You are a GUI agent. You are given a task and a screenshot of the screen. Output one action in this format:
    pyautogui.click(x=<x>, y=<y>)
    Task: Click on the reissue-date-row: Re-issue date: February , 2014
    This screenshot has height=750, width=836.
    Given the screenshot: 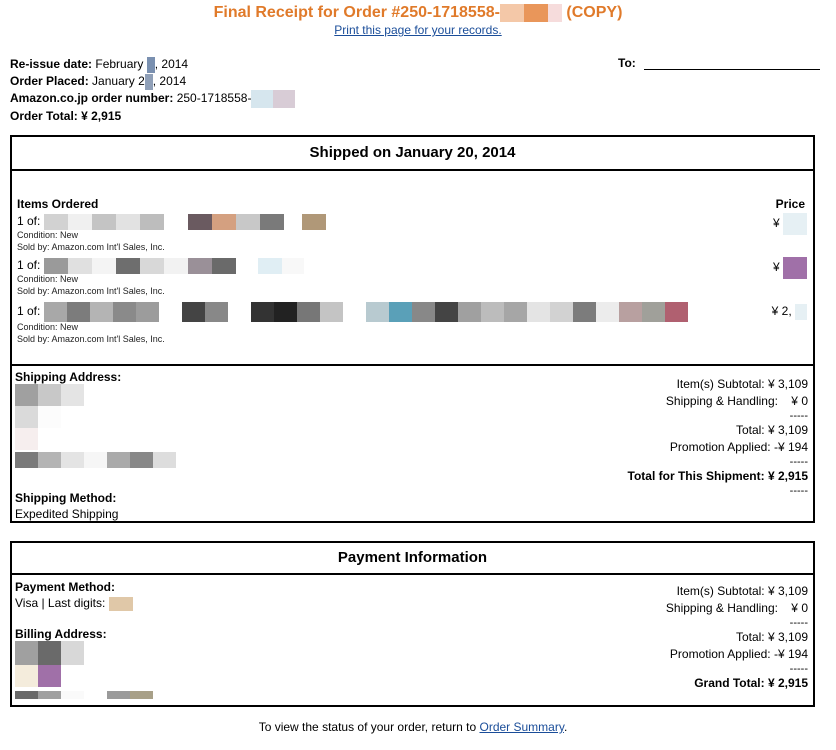 What is the action you would take?
    pyautogui.click(x=152, y=64)
    